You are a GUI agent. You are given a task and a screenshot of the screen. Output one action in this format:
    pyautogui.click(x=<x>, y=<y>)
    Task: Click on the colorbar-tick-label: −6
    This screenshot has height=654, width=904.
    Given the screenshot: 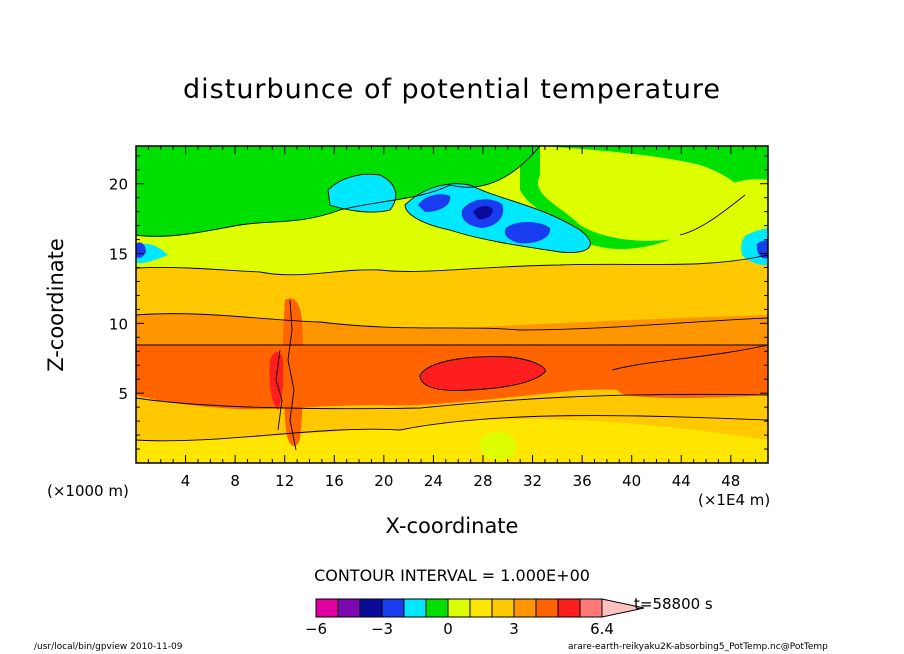 What is the action you would take?
    pyautogui.click(x=316, y=629)
    